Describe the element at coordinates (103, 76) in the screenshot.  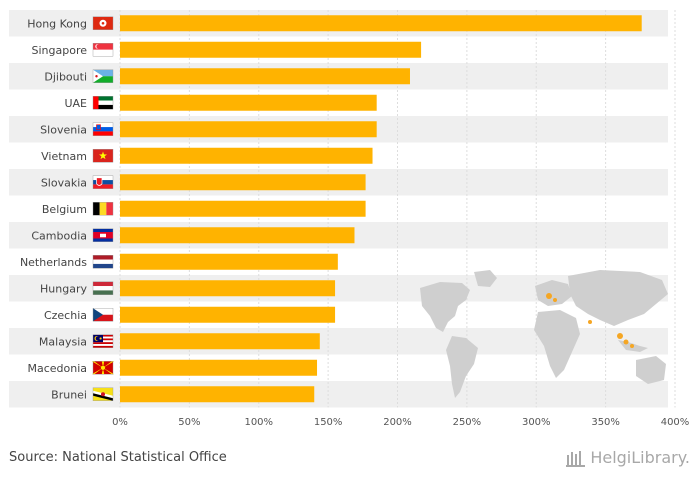
I see `djibouti-flag-icon` at that location.